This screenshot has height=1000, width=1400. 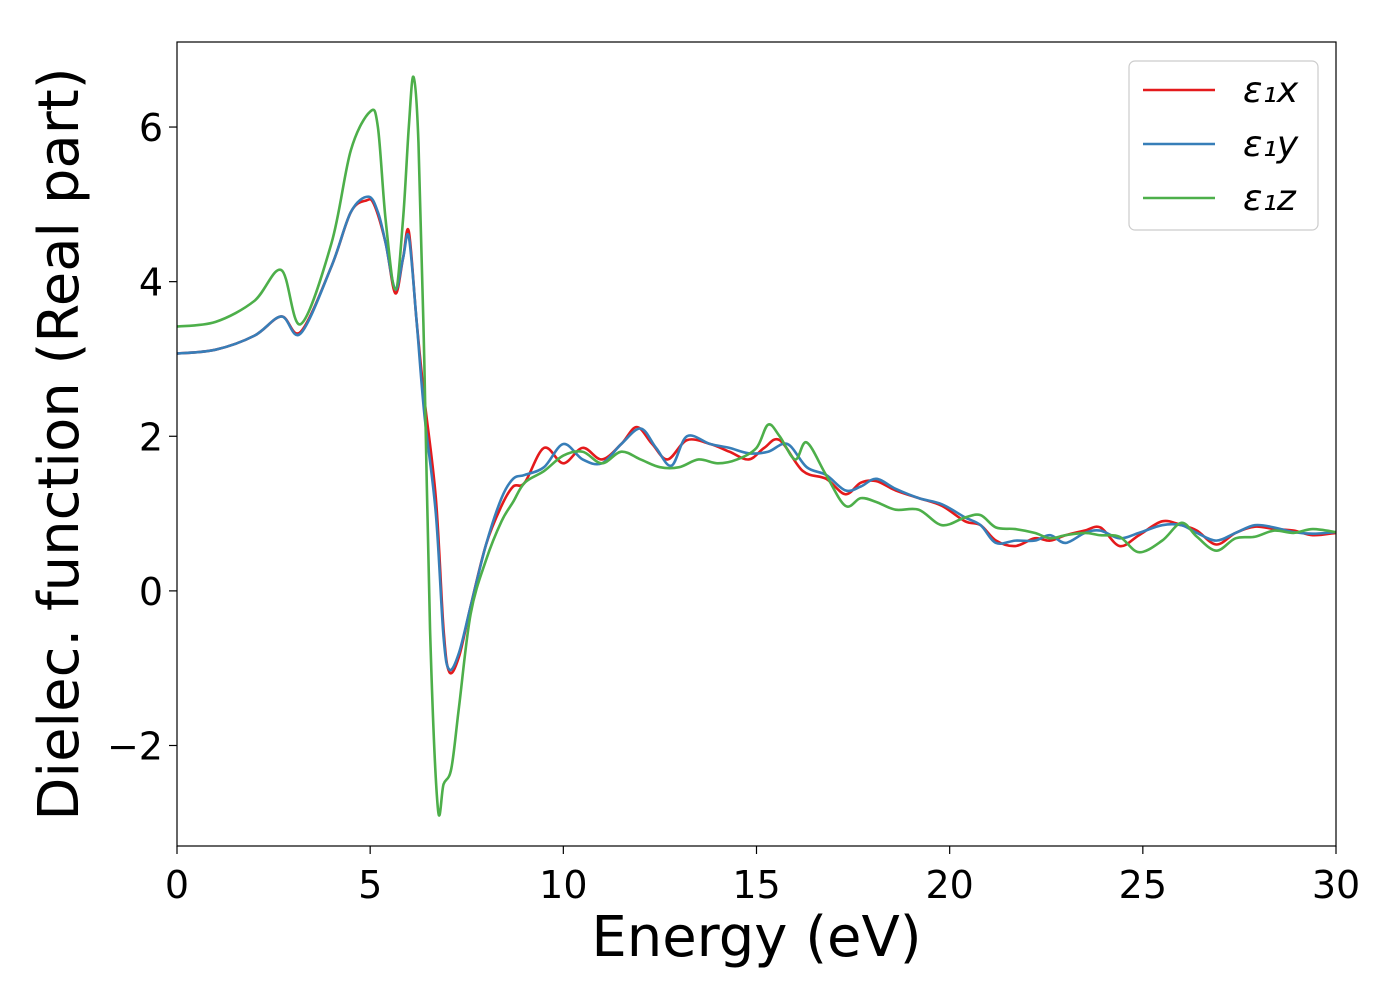 I want to click on y-axis: −2 0 2 4 6, so click(x=142, y=437).